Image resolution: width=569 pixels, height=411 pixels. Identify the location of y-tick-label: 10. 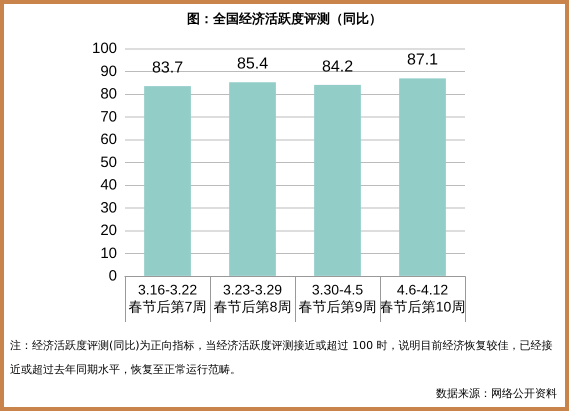
(109, 253).